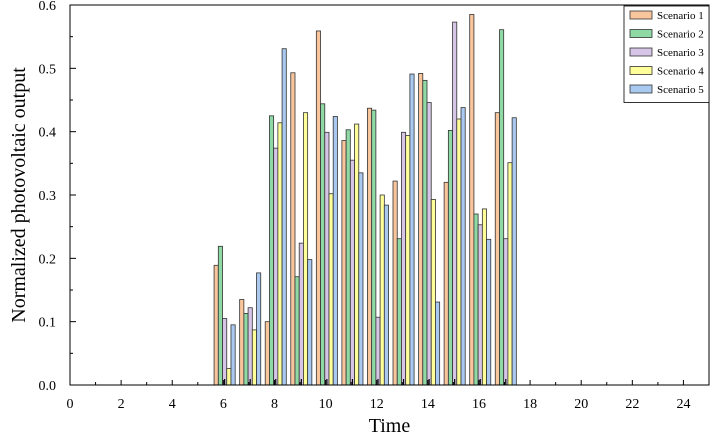 The height and width of the screenshot is (437, 713). Describe the element at coordinates (446, 283) in the screenshot. I see `bar-1-t15` at that location.